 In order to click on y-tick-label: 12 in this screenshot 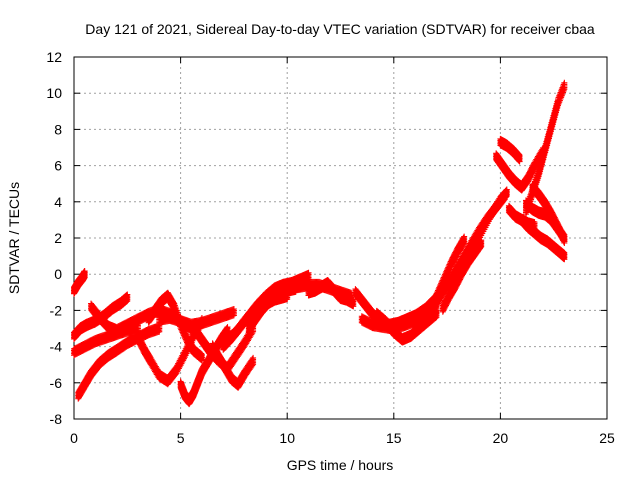, I will do `click(54, 57)`.